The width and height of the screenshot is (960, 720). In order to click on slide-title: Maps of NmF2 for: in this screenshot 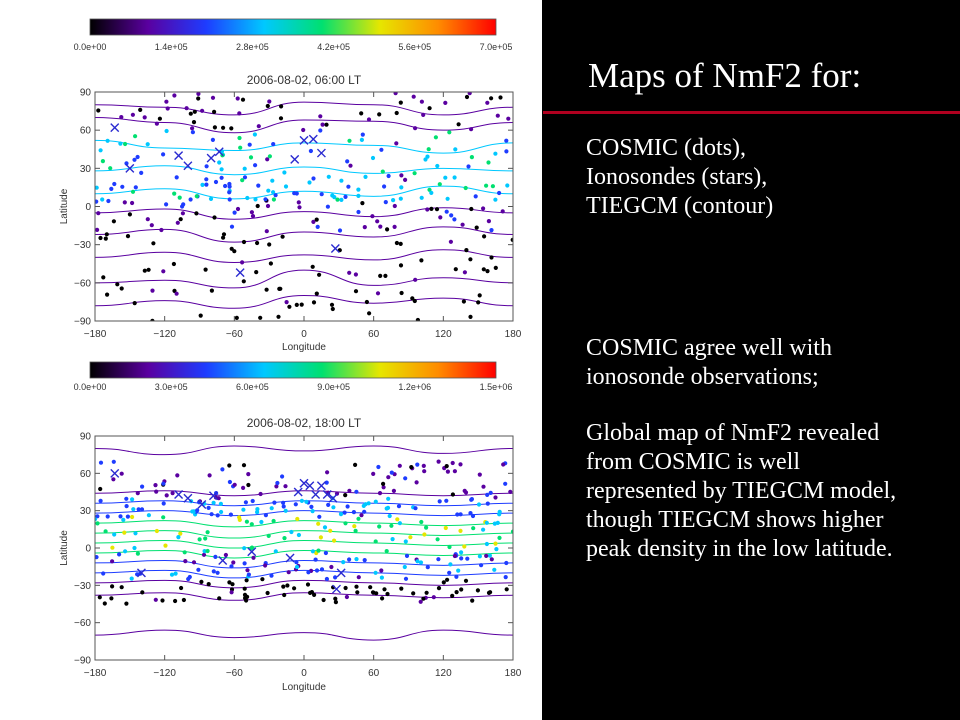, I will do `click(725, 75)`.